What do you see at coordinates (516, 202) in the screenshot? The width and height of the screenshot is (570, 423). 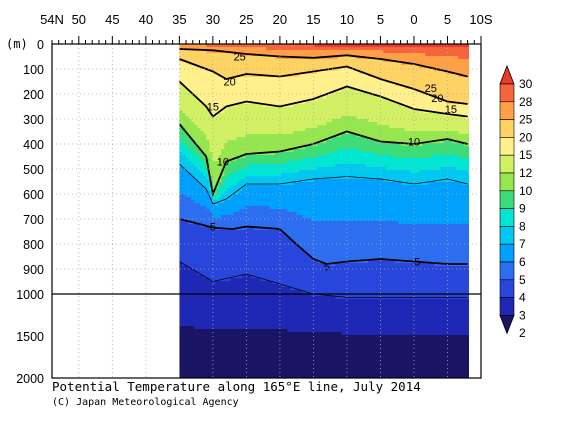 I see `colorbar: 30 28 25 20 15 12 10 9 8 7 6 5 4 3 2` at bounding box center [516, 202].